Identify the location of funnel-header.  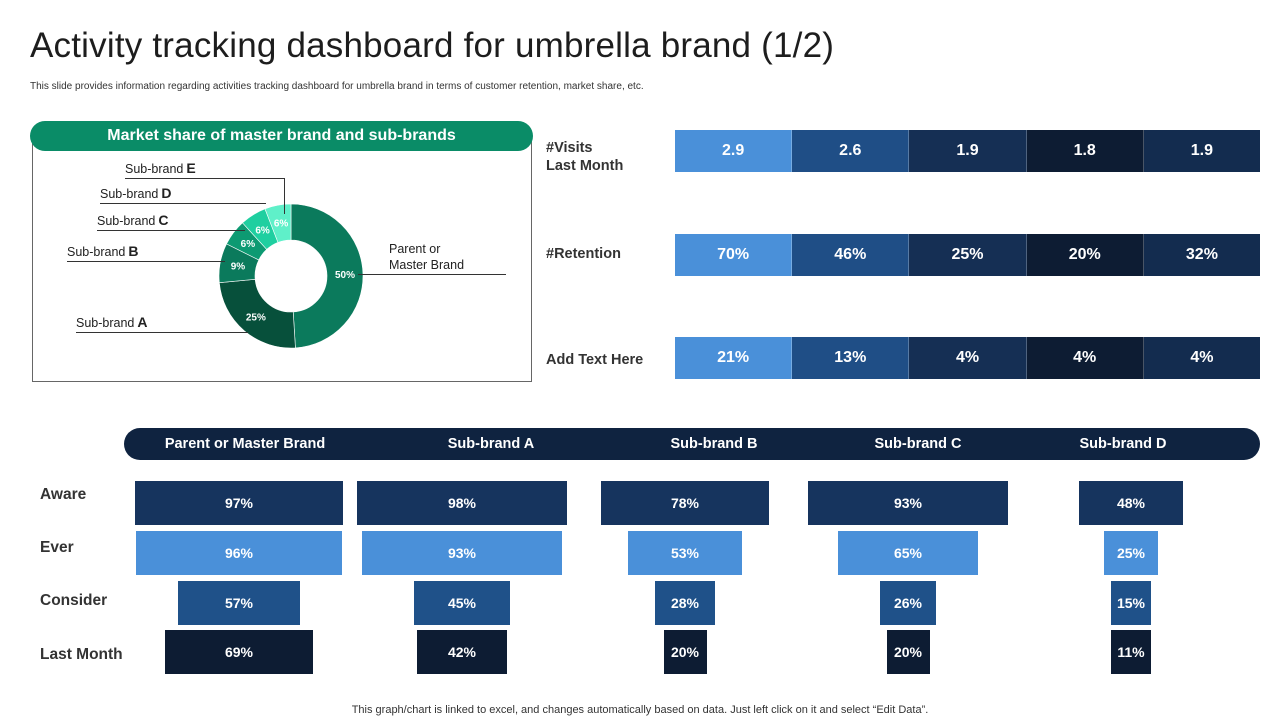
(692, 444).